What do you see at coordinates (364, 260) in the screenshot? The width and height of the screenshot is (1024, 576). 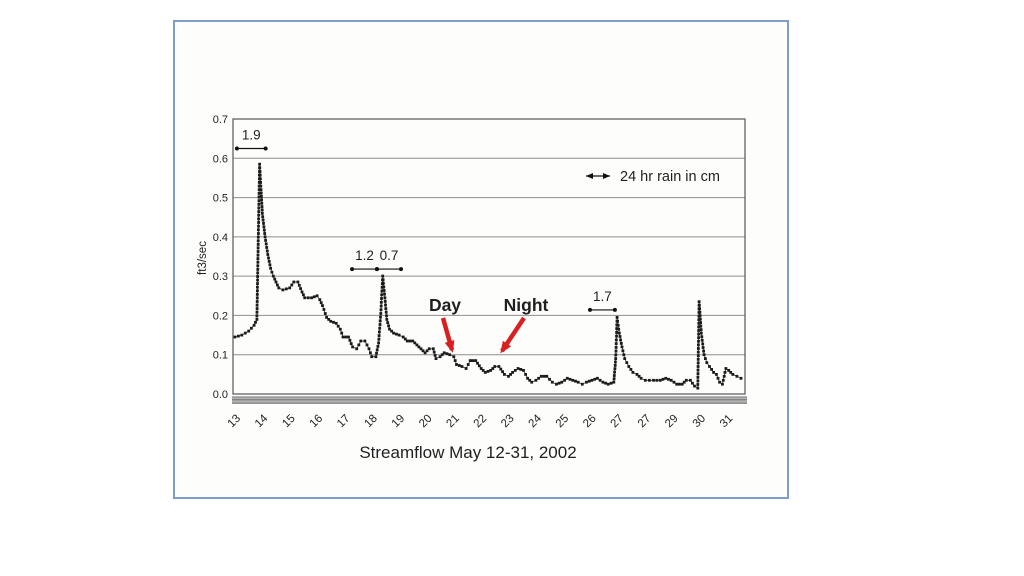 I see `rain-annotation: 1.2` at bounding box center [364, 260].